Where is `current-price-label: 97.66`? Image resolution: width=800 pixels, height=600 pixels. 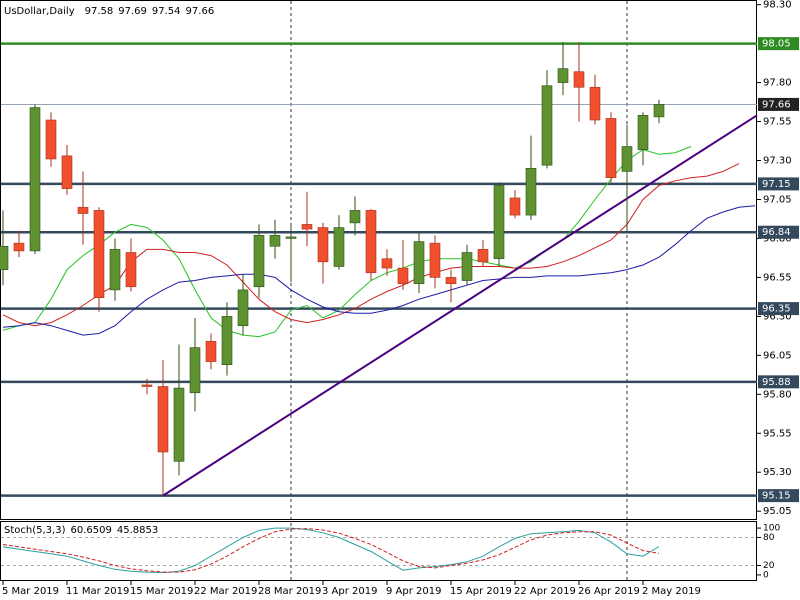
current-price-label: 97.66 is located at coordinates (776, 104).